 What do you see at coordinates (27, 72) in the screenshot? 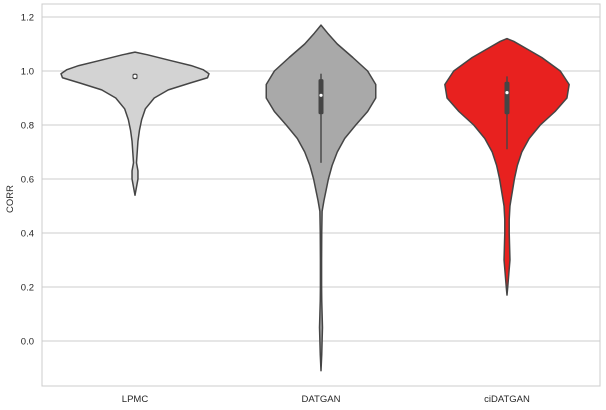
I see `y-tick-label: 1.0` at bounding box center [27, 72].